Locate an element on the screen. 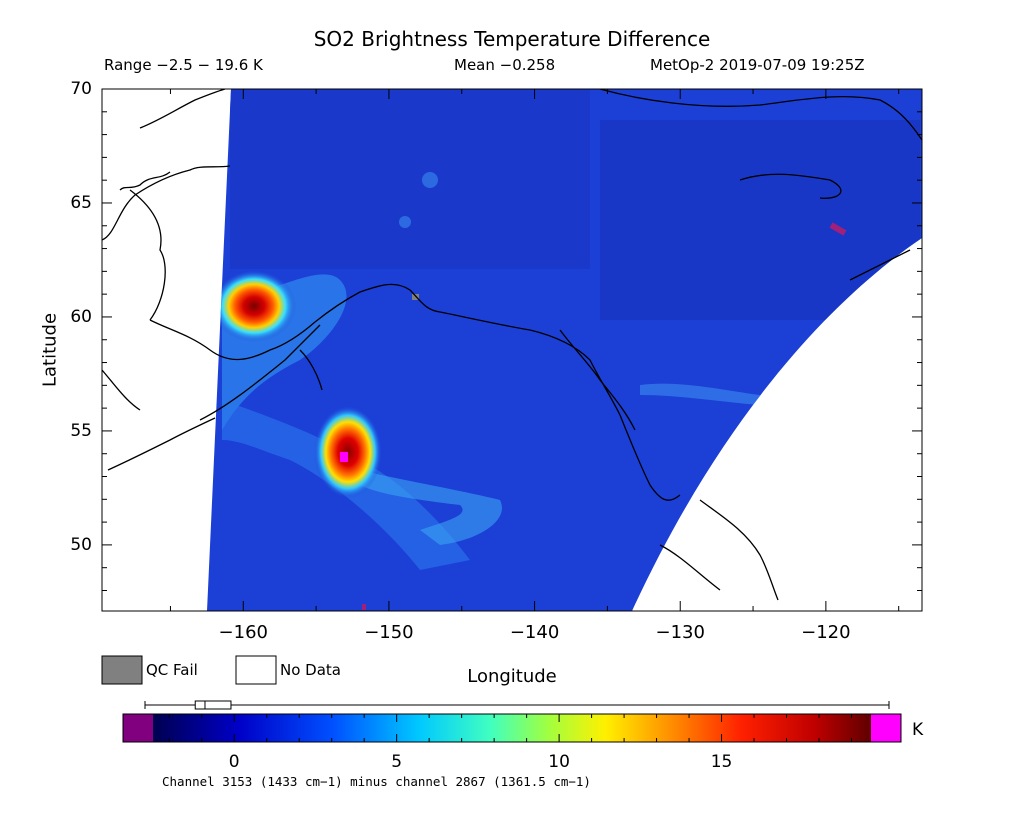 The image size is (1024, 813). colorbar-tick-label: 5 is located at coordinates (397, 762).